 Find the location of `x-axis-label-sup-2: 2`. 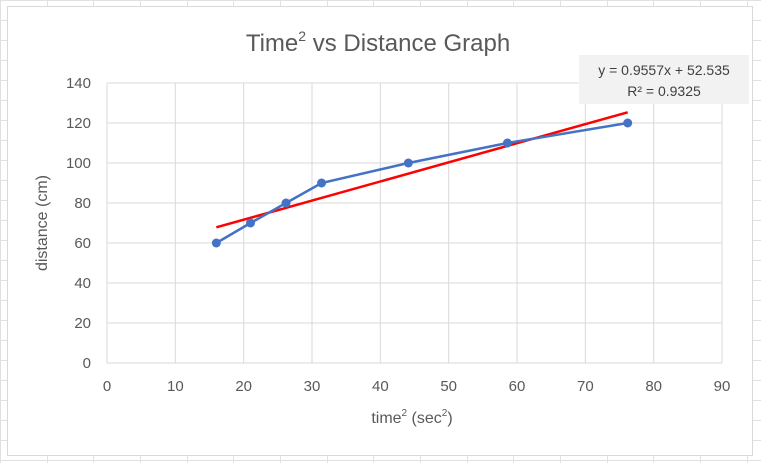

x-axis-label-sup-2: 2 is located at coordinates (445, 413).